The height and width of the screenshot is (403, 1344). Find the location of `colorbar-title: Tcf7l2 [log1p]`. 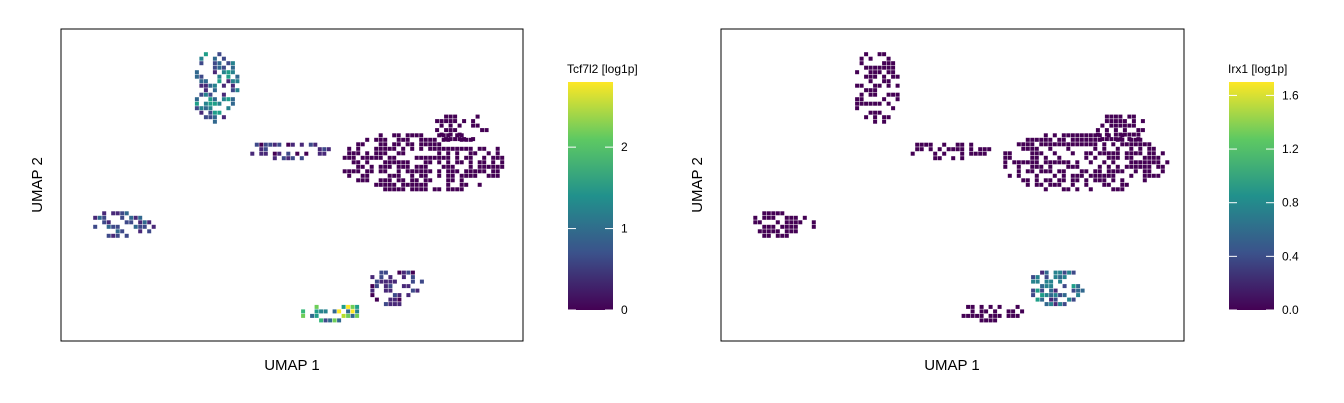

colorbar-title: Tcf7l2 [log1p] is located at coordinates (602, 69).